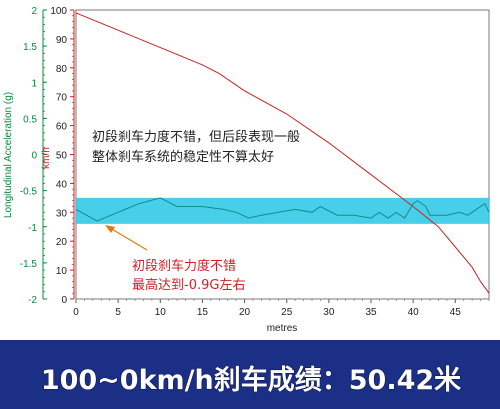  What do you see at coordinates (29, 264) in the screenshot?
I see `left-axis-tick-label: -1.5` at bounding box center [29, 264].